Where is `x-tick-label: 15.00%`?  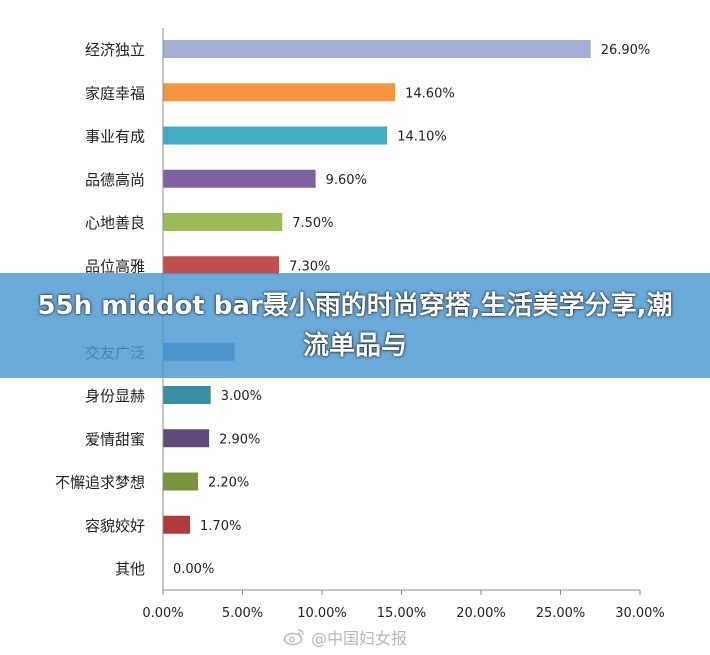
x-tick-label: 15.00% is located at coordinates (402, 613).